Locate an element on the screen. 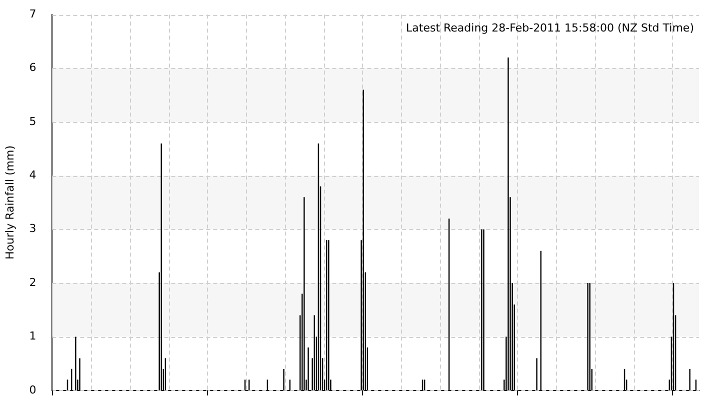  y-tick-label: 4 is located at coordinates (32, 175).